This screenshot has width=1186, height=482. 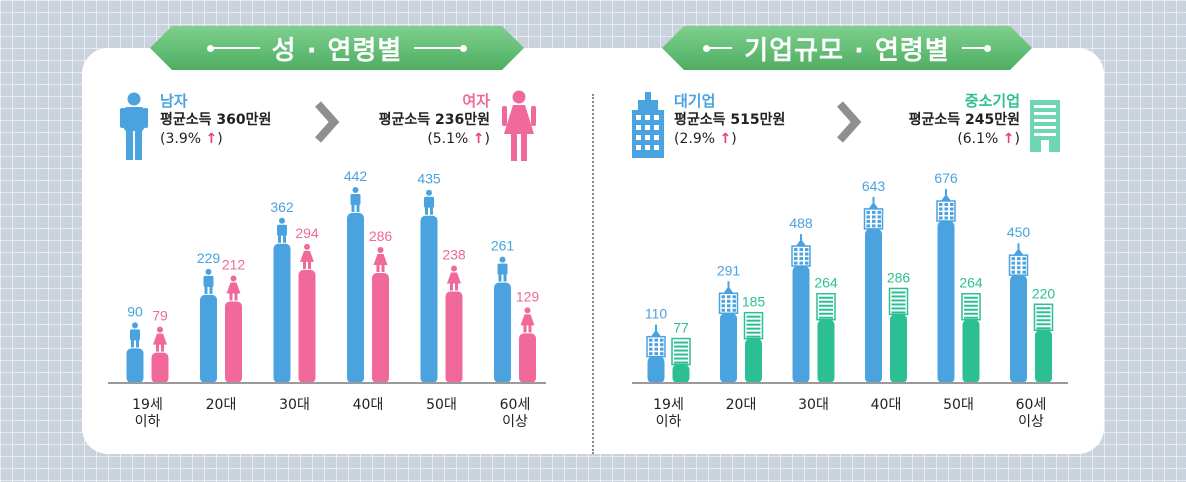 What do you see at coordinates (234, 264) in the screenshot?
I see `value-label-p0-s1-1: 212` at bounding box center [234, 264].